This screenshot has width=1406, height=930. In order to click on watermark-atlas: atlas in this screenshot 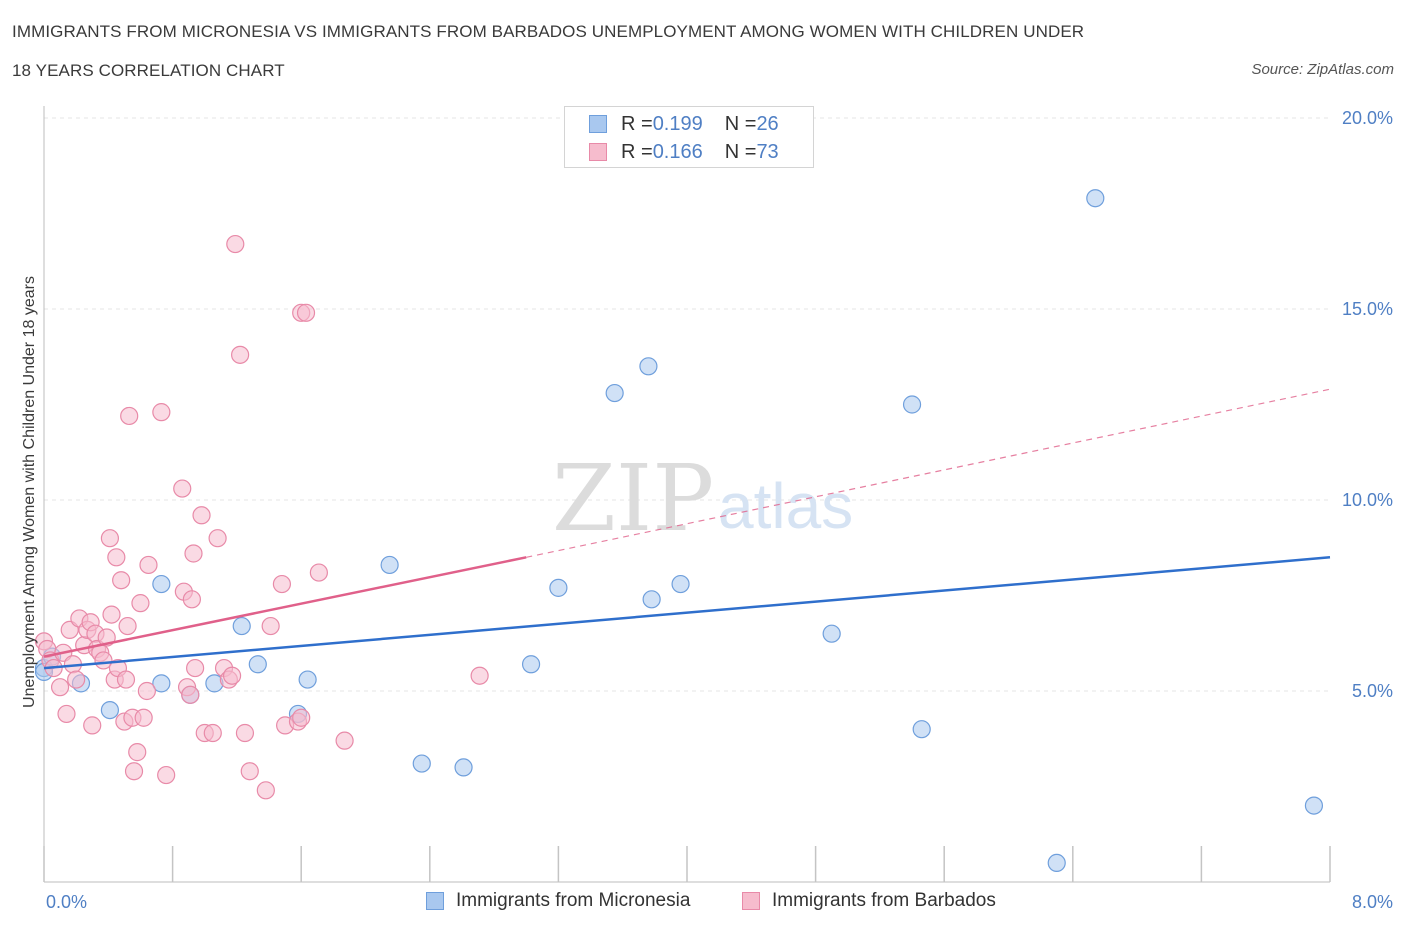, I will do `click(785, 506)`.